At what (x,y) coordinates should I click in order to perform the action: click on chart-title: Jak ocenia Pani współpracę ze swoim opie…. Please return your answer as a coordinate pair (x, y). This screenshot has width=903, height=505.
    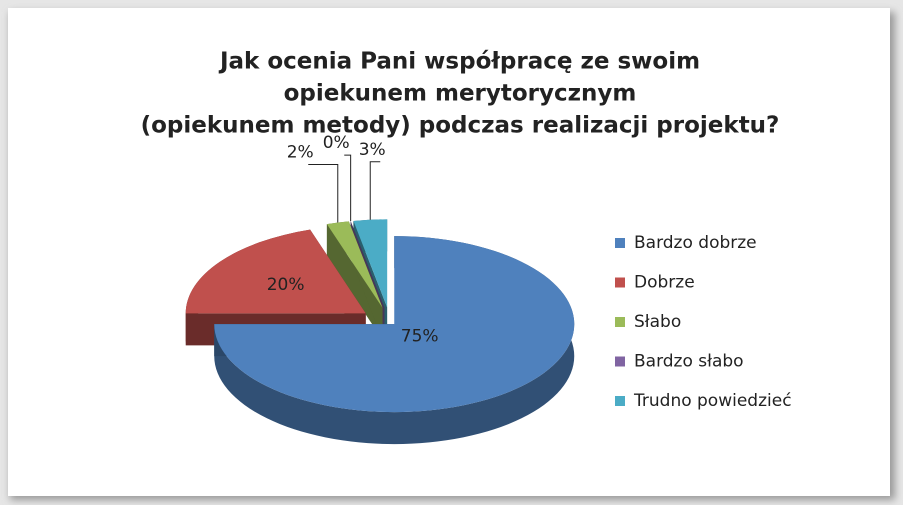
    Looking at the image, I should click on (460, 94).